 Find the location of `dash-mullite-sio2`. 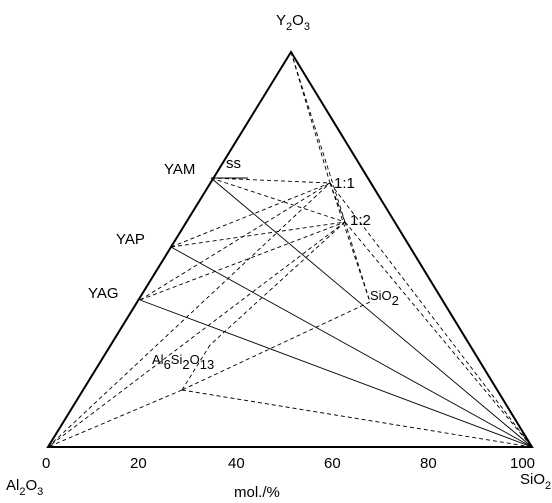

dash-mullite-sio2 is located at coordinates (357, 418).